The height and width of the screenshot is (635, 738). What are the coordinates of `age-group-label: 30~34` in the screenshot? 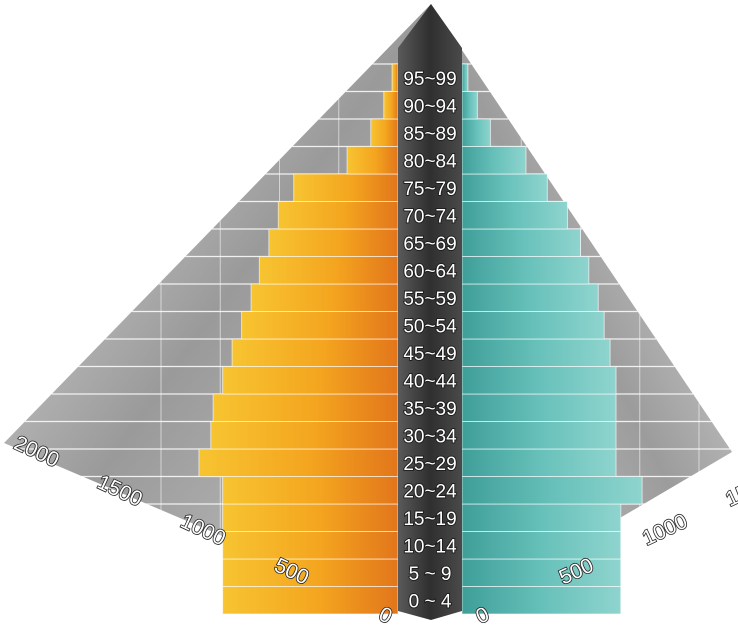 It's located at (430, 436).